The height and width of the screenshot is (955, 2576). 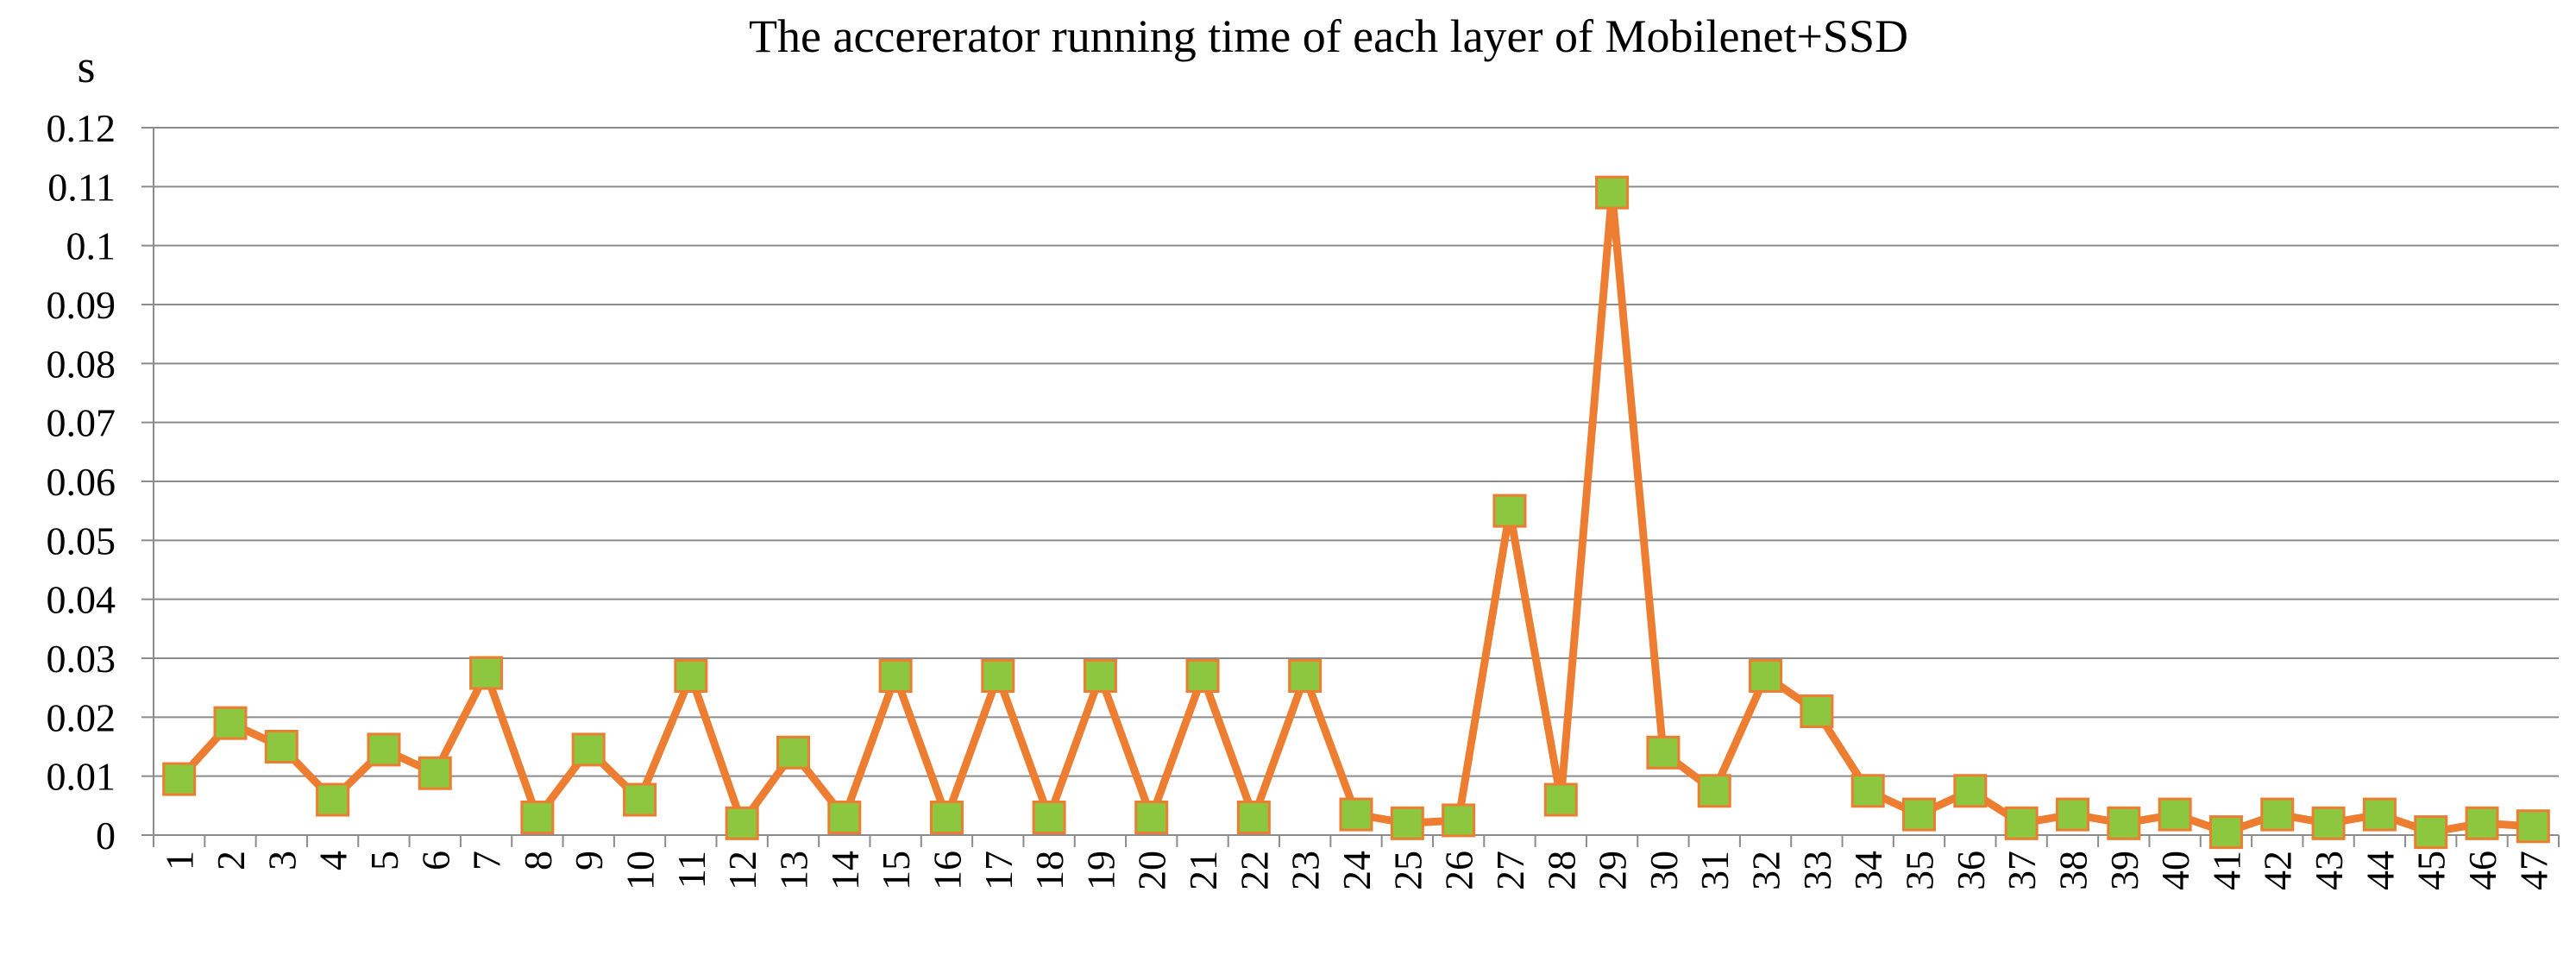 I want to click on x-tick-label: 4, so click(x=333, y=860).